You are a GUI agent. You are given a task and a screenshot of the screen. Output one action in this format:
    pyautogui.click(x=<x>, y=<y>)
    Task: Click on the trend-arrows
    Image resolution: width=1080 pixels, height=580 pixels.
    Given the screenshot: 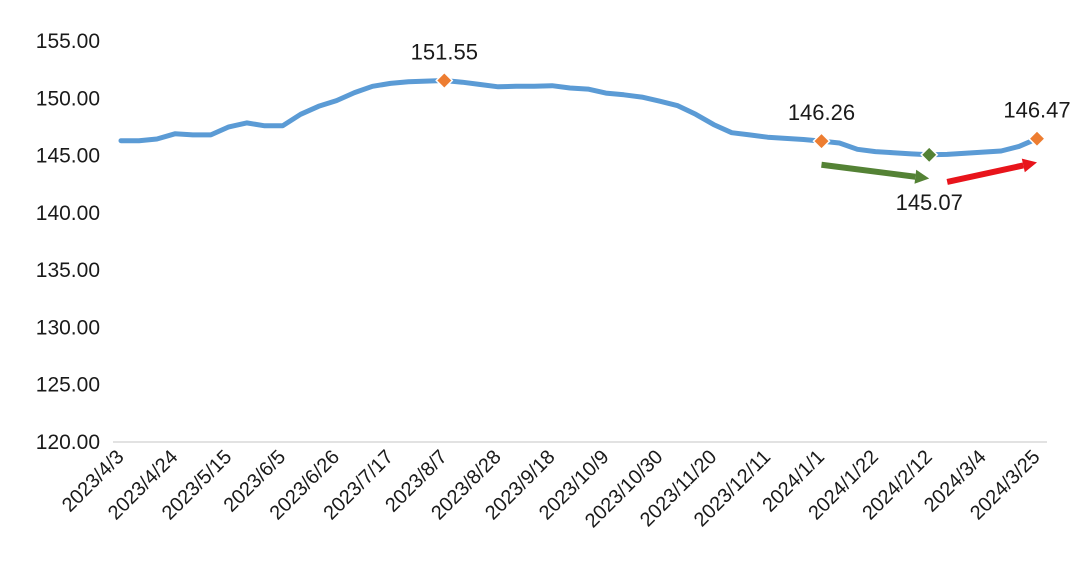 What is the action you would take?
    pyautogui.click(x=929, y=171)
    